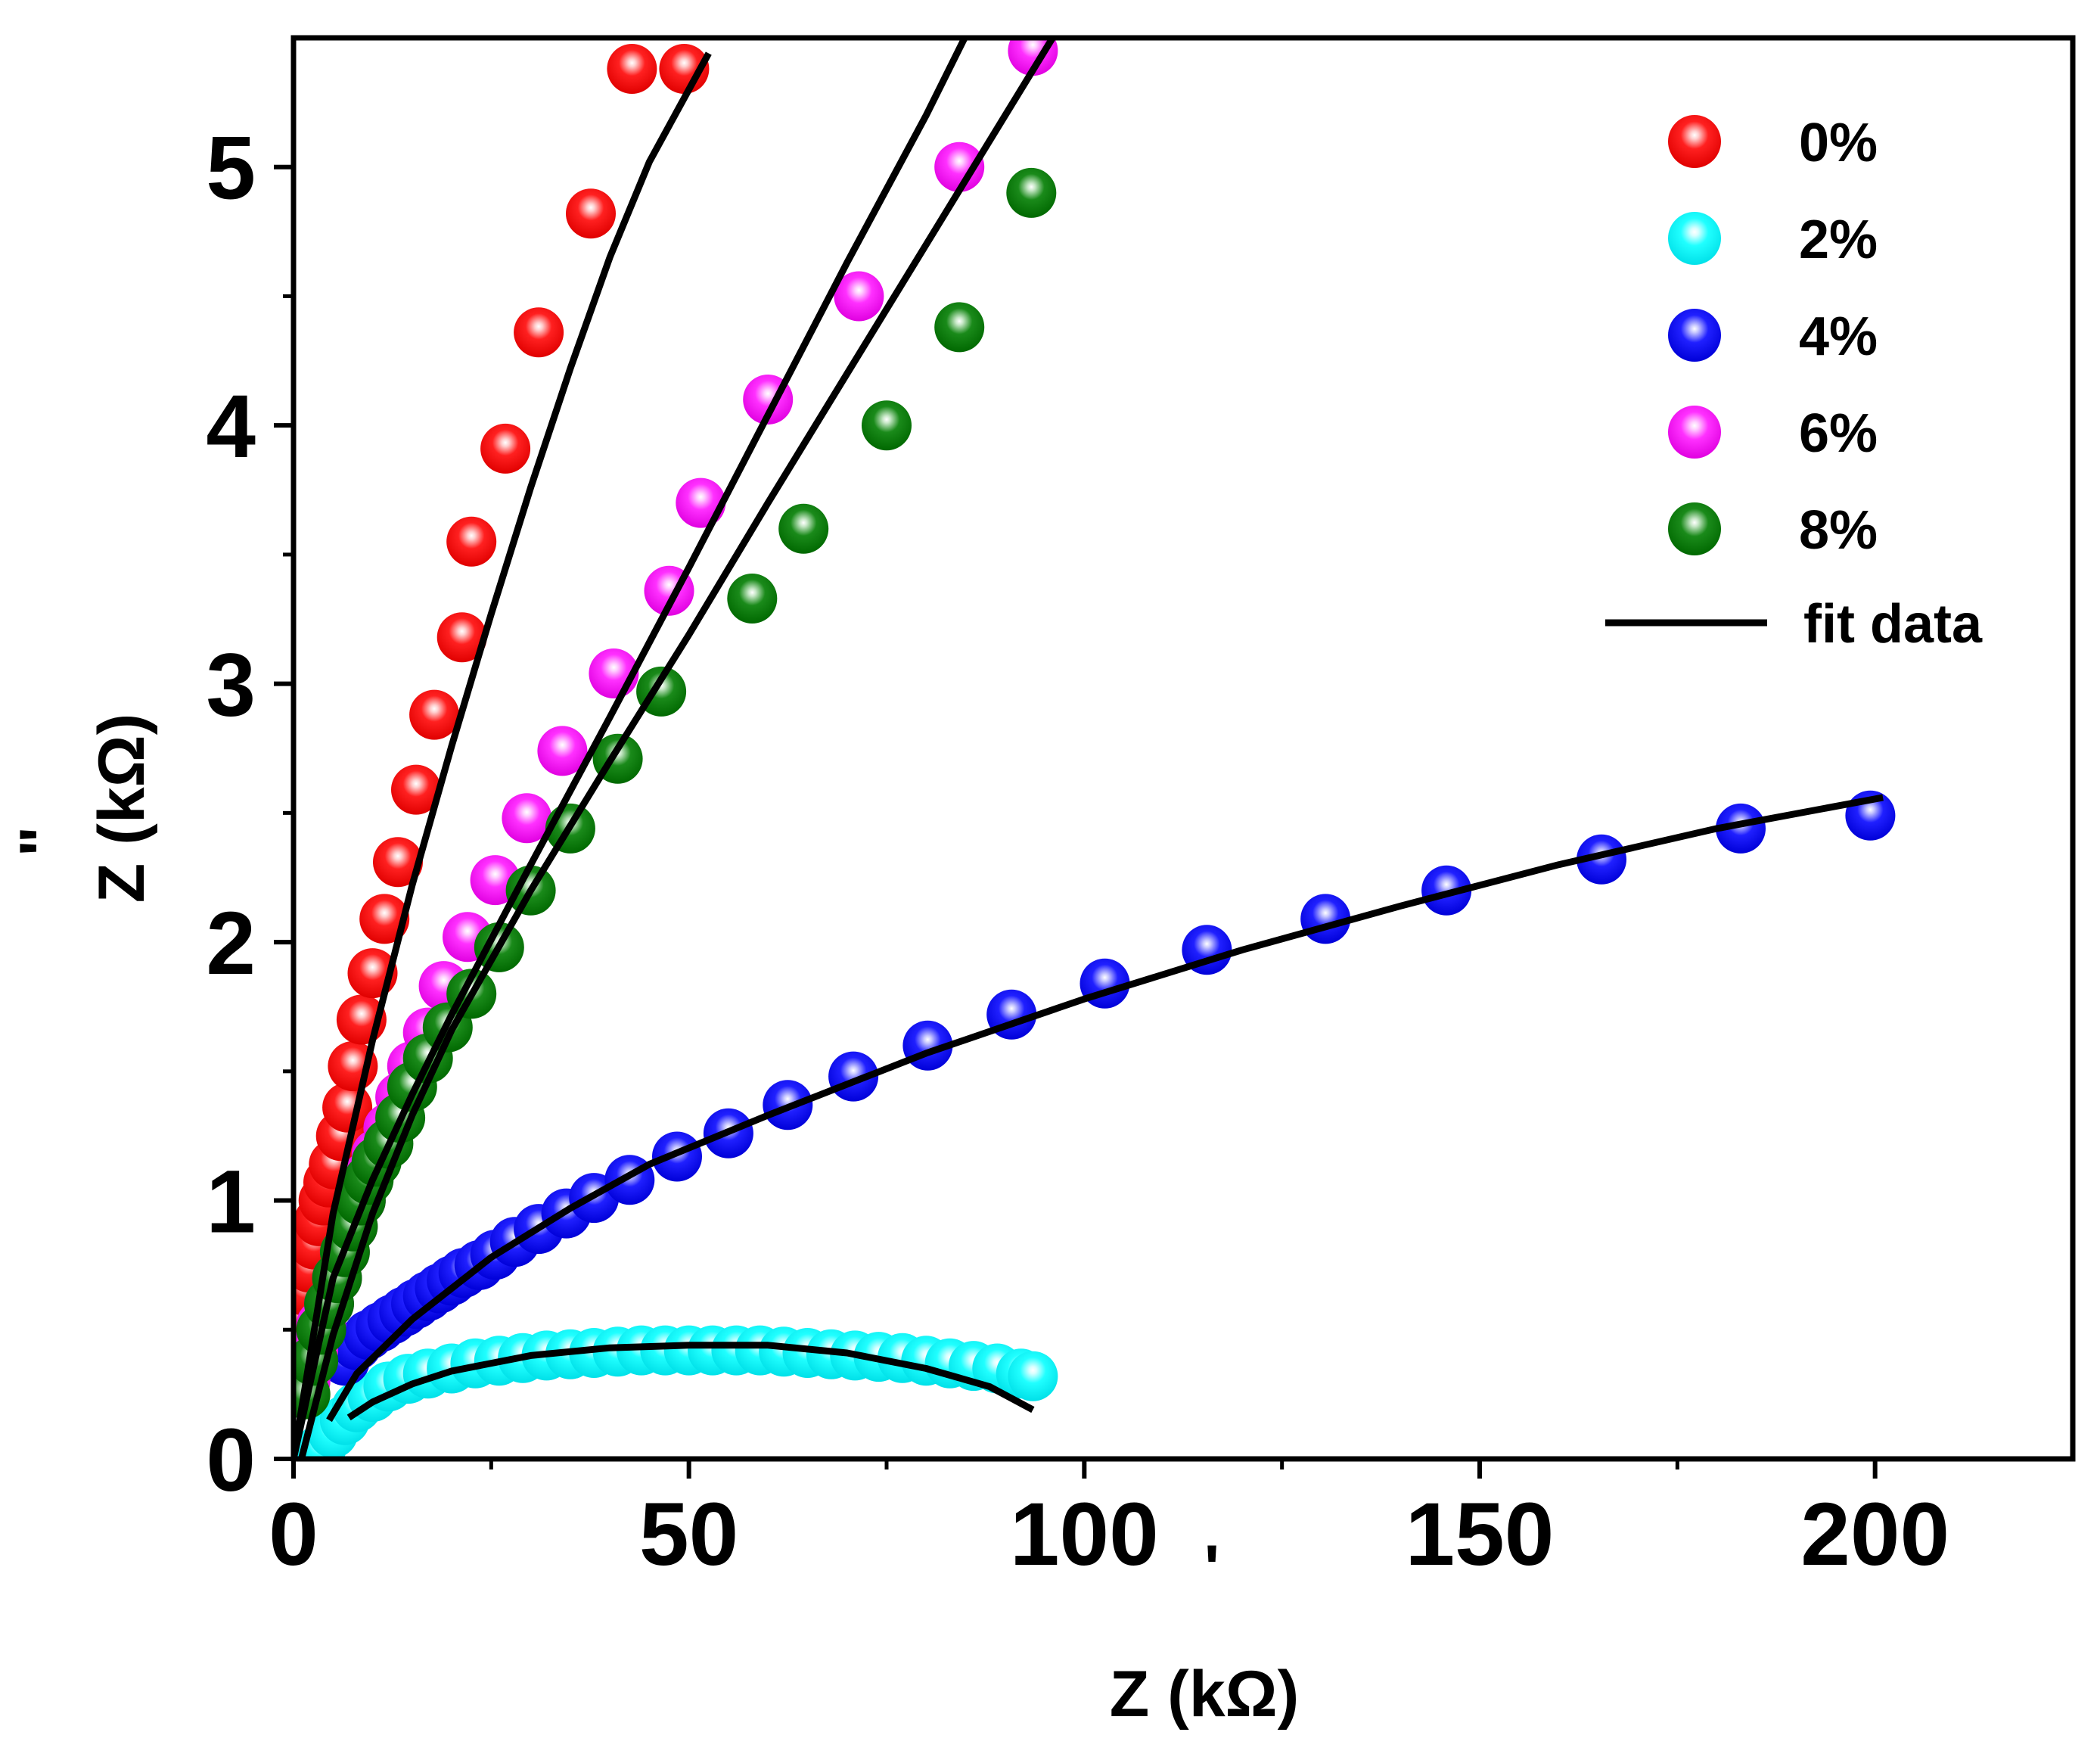 This screenshot has height=1754, width=2100. What do you see at coordinates (1033, 1376) in the screenshot?
I see `data-point-2pct` at bounding box center [1033, 1376].